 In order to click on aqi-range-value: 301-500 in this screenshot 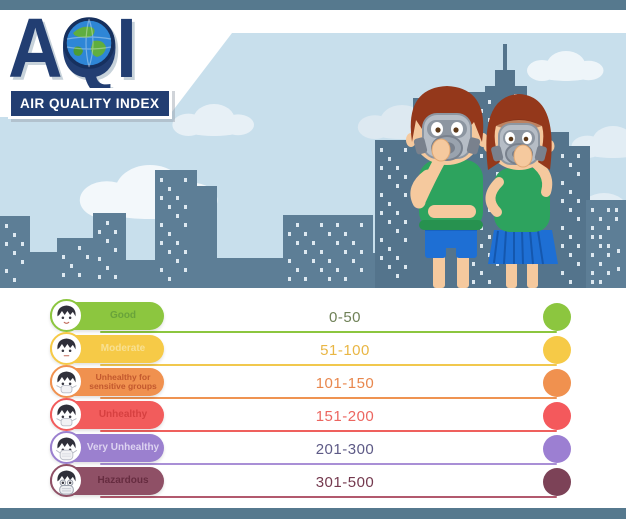, I will do `click(345, 482)`.